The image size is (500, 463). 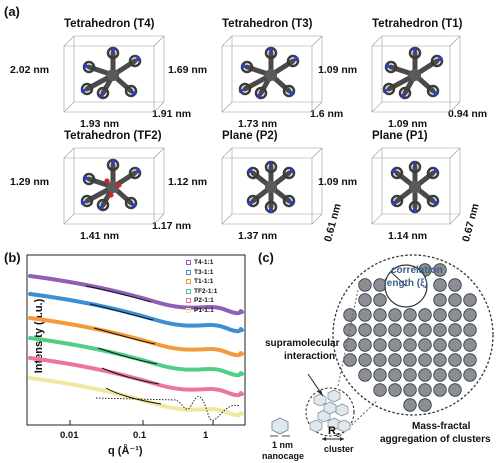 I want to click on legend-label: P2-1:1, so click(x=204, y=301).